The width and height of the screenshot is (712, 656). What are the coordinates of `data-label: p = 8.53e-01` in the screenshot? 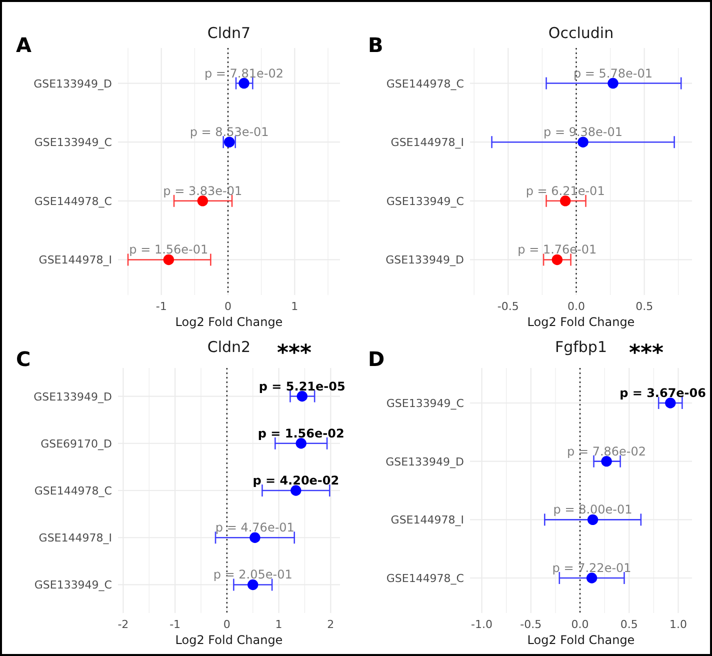 It's located at (229, 132).